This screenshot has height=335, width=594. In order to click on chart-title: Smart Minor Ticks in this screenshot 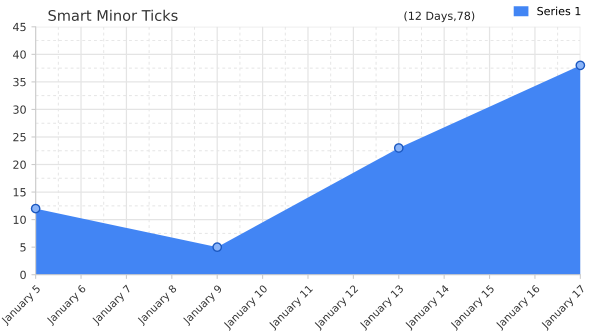, I will do `click(113, 15)`.